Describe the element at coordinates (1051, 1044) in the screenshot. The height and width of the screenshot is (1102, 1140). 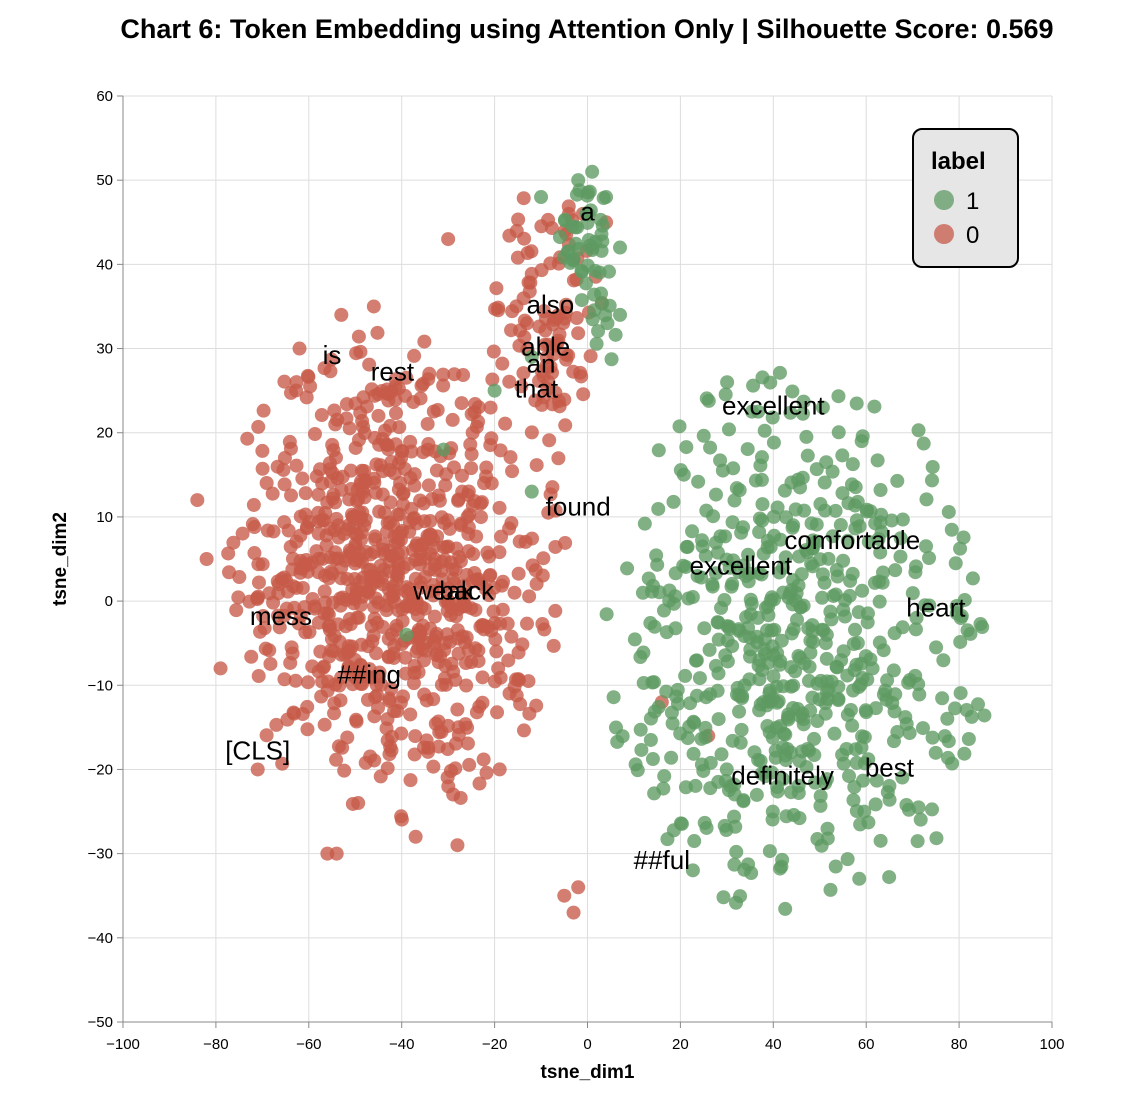
I see `x-tick-label: 100` at that location.